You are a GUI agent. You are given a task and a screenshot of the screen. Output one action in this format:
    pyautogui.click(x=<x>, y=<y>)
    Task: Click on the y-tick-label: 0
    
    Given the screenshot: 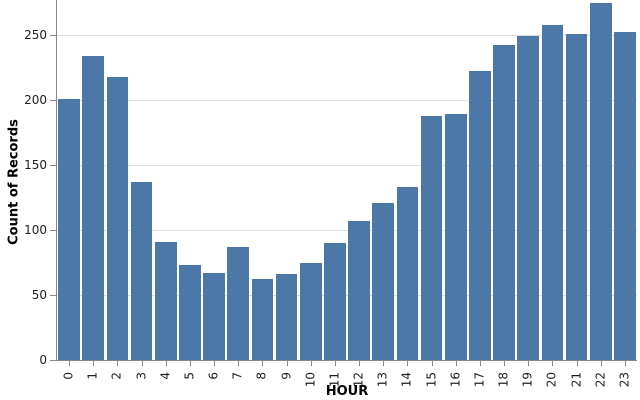 What is the action you would take?
    pyautogui.click(x=43, y=359)
    